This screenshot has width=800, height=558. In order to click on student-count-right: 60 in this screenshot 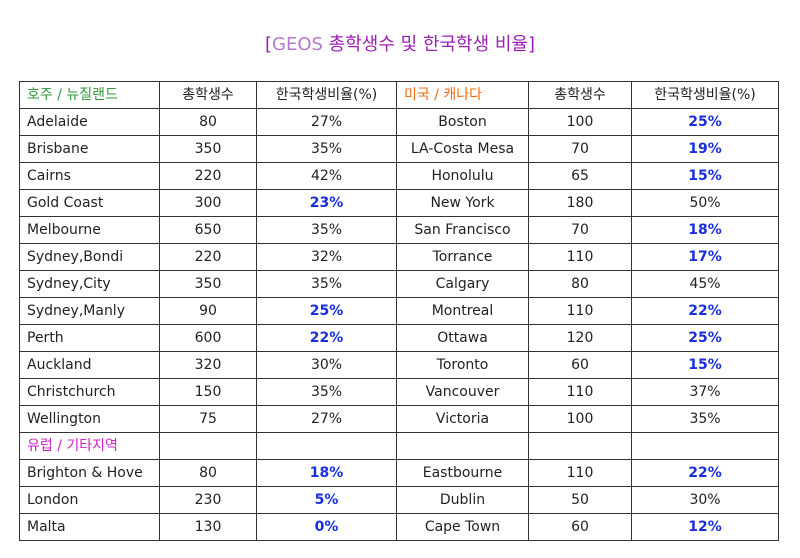, I will do `click(580, 365)`.